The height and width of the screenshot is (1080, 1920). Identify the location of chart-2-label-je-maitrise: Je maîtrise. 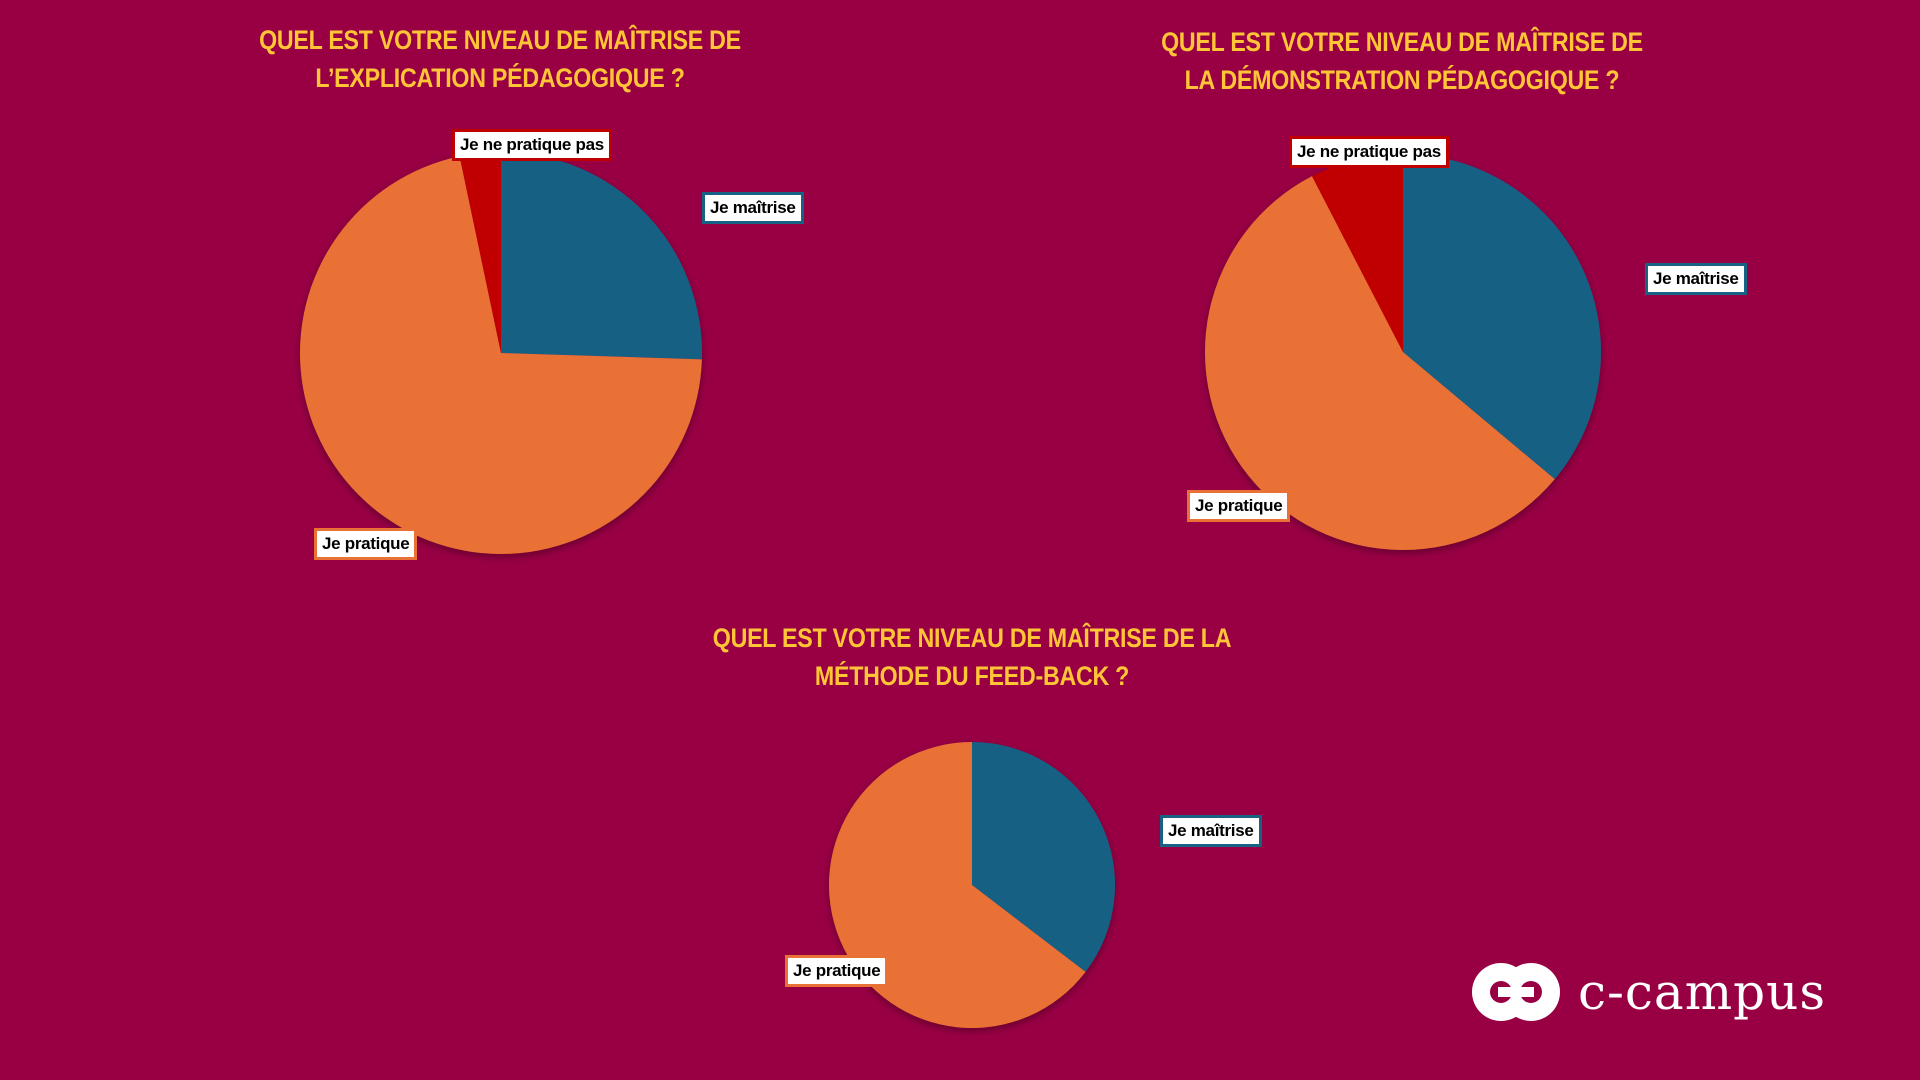
(1696, 279).